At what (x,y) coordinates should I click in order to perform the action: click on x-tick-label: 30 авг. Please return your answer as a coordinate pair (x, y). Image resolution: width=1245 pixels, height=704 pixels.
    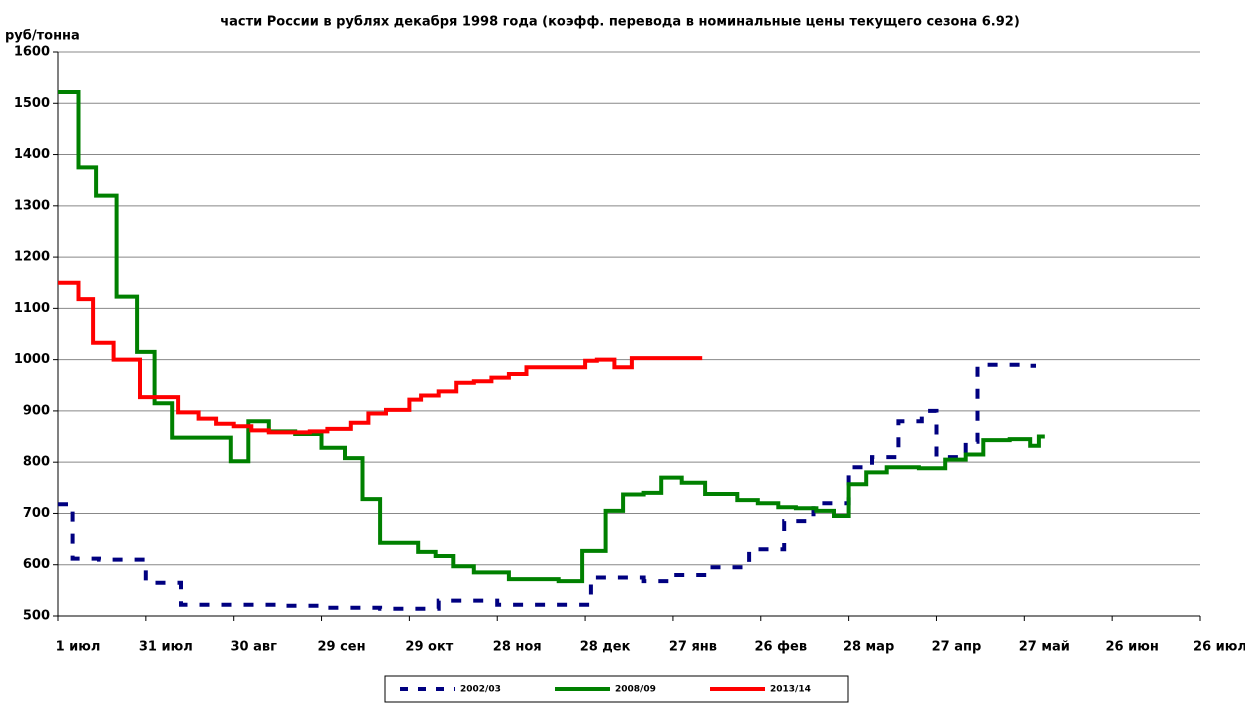
    Looking at the image, I should click on (253, 647).